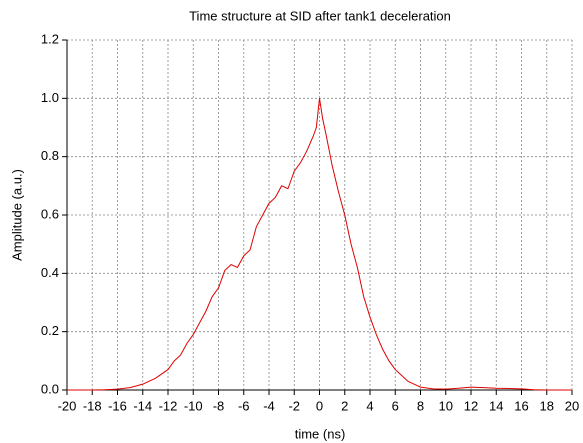 Image resolution: width=583 pixels, height=443 pixels. What do you see at coordinates (369, 405) in the screenshot?
I see `x-tick-label: 4` at bounding box center [369, 405].